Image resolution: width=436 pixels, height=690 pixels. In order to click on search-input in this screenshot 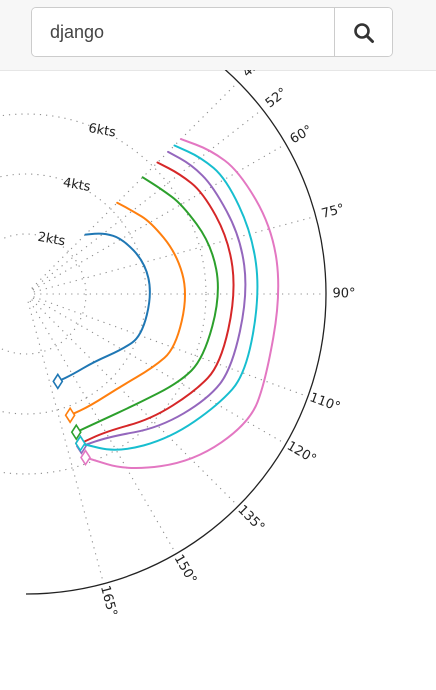, I will do `click(182, 32)`.